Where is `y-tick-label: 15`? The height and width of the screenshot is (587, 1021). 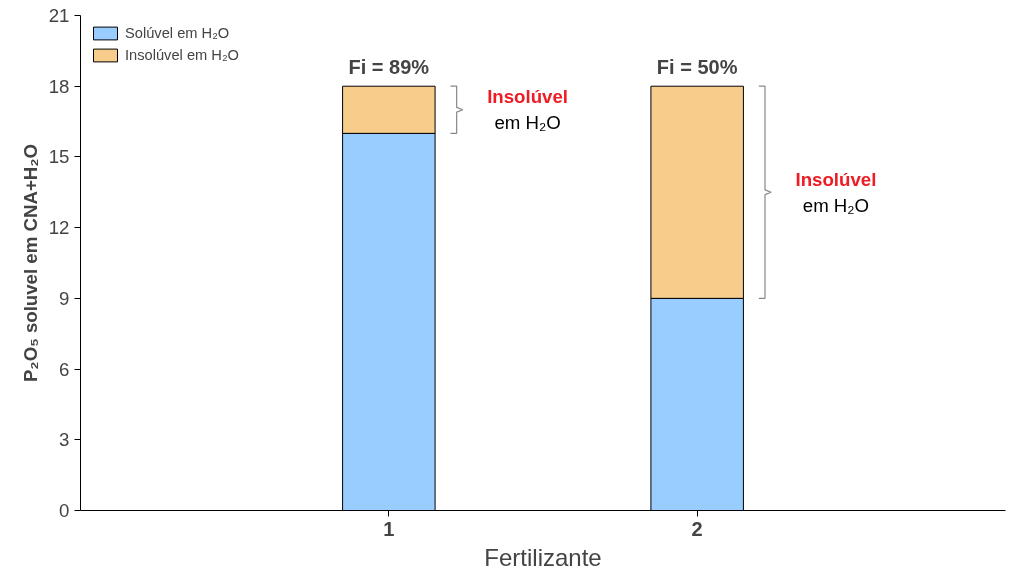
y-tick-label: 15 is located at coordinates (59, 157).